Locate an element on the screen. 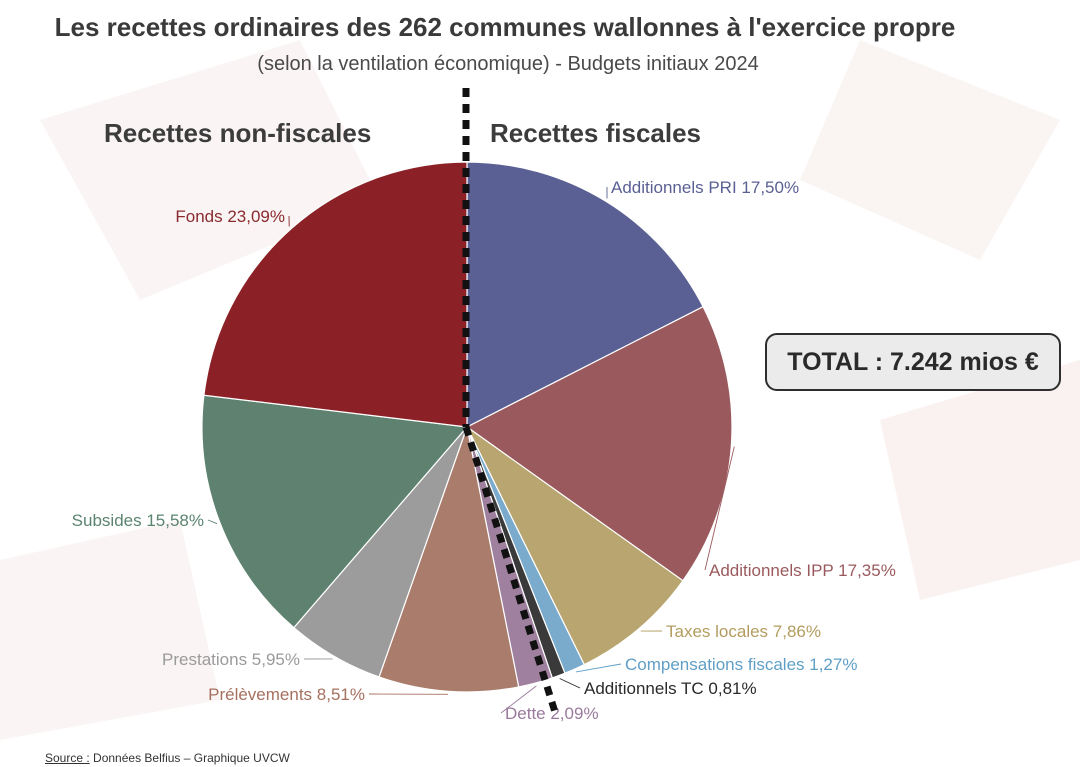  side-heading-fiscal: Recettes fiscales is located at coordinates (596, 133).